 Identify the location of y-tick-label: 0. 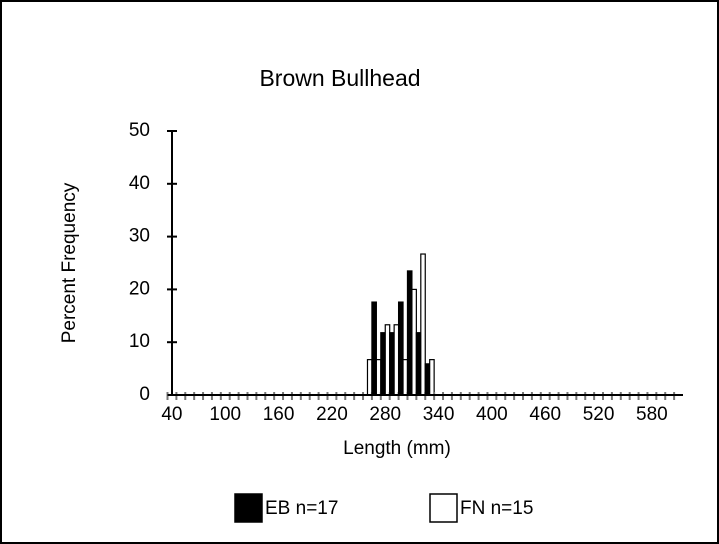
(144, 394).